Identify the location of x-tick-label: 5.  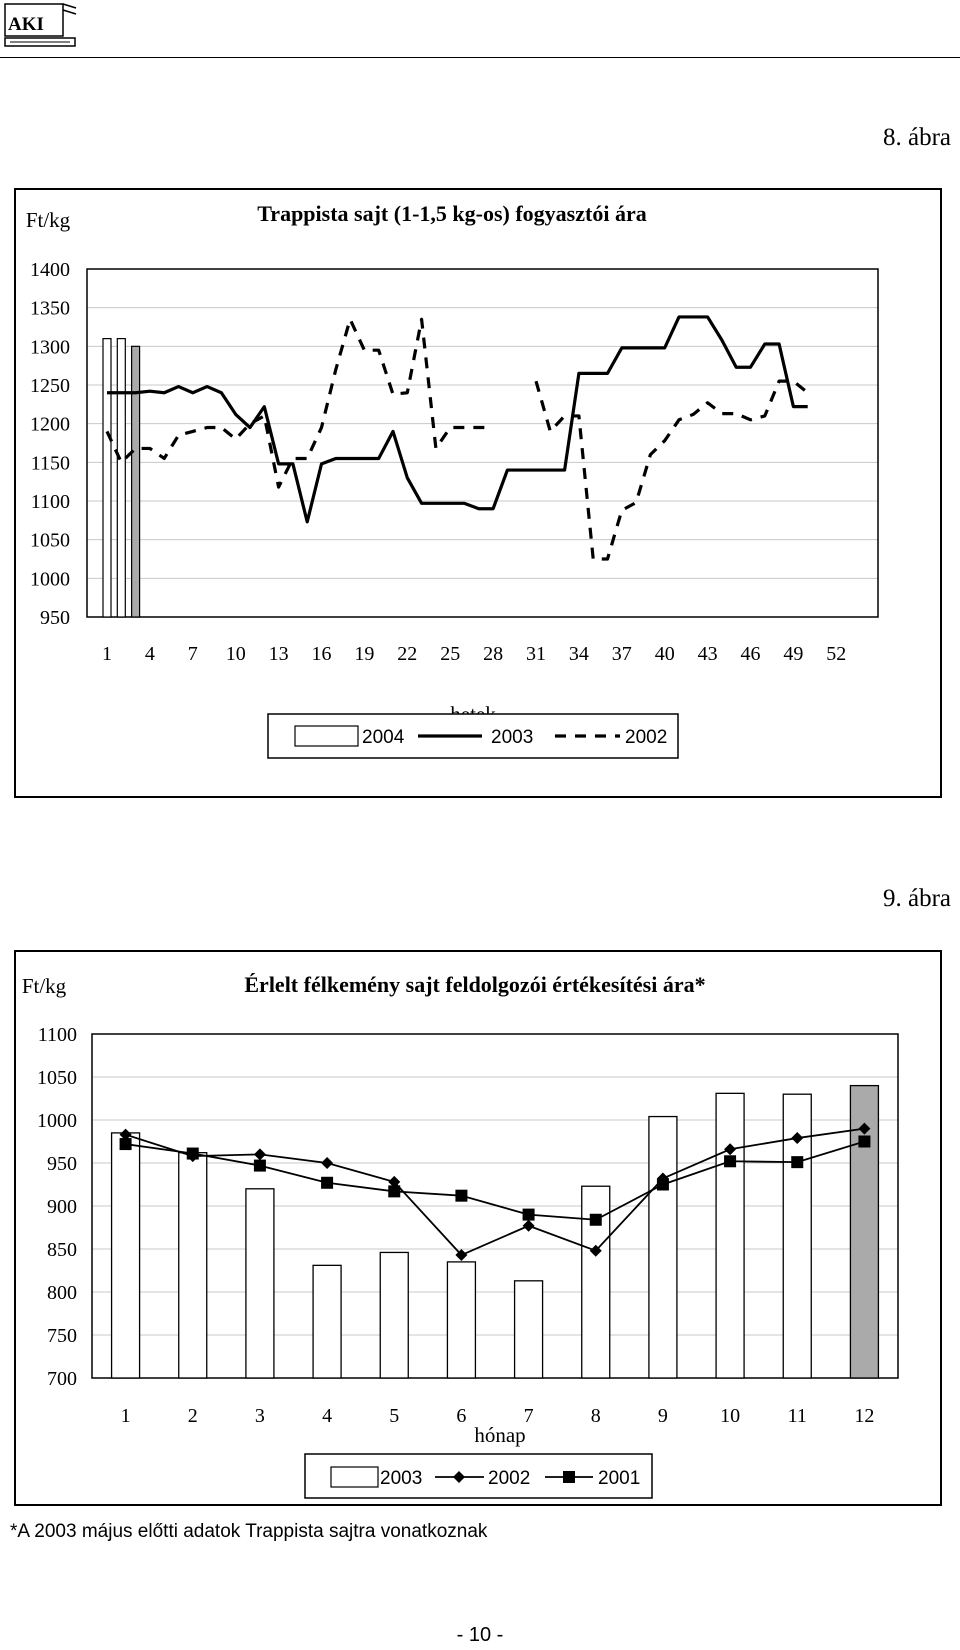
(394, 1416).